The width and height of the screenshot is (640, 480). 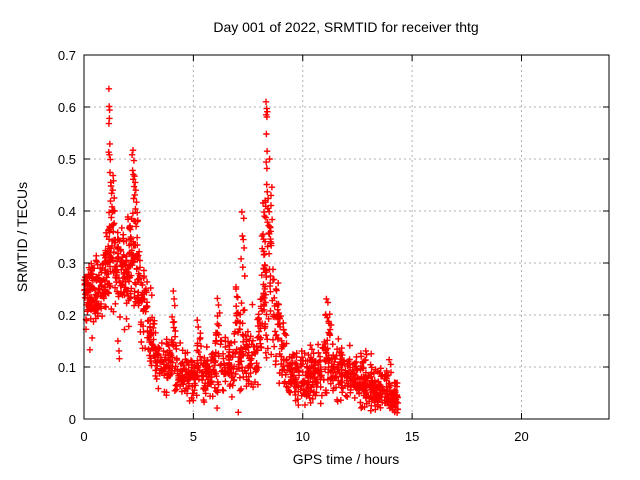 What do you see at coordinates (67, 263) in the screenshot?
I see `y-tick-label: 0.3` at bounding box center [67, 263].